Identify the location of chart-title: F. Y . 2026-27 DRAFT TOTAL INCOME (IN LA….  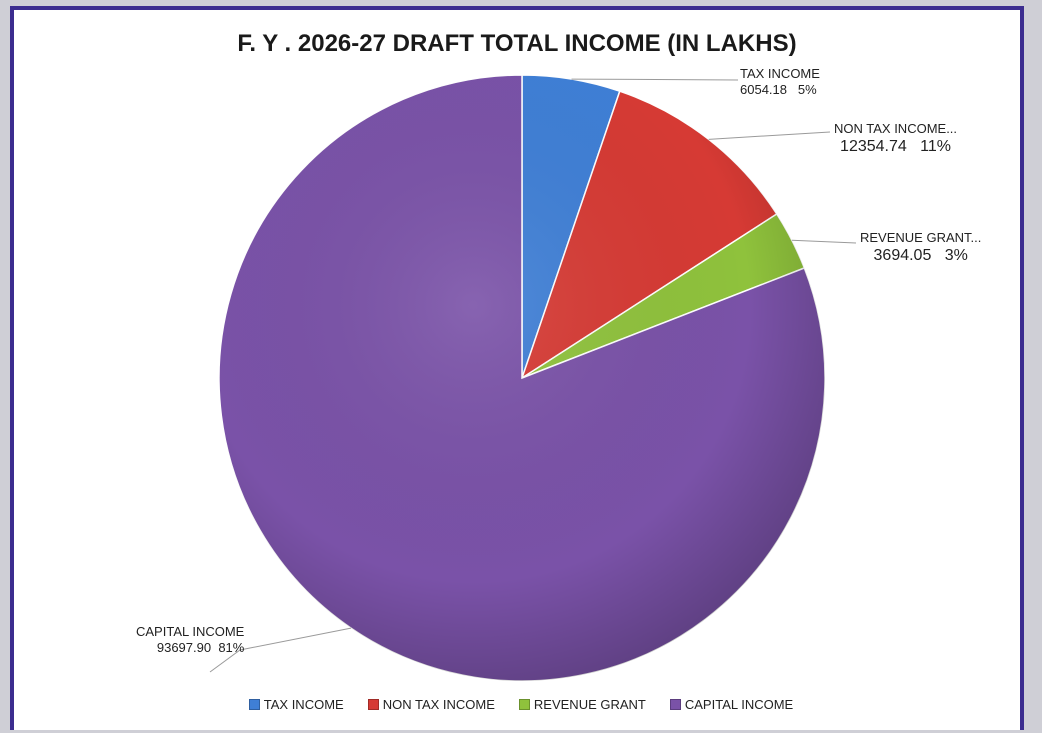
(517, 43).